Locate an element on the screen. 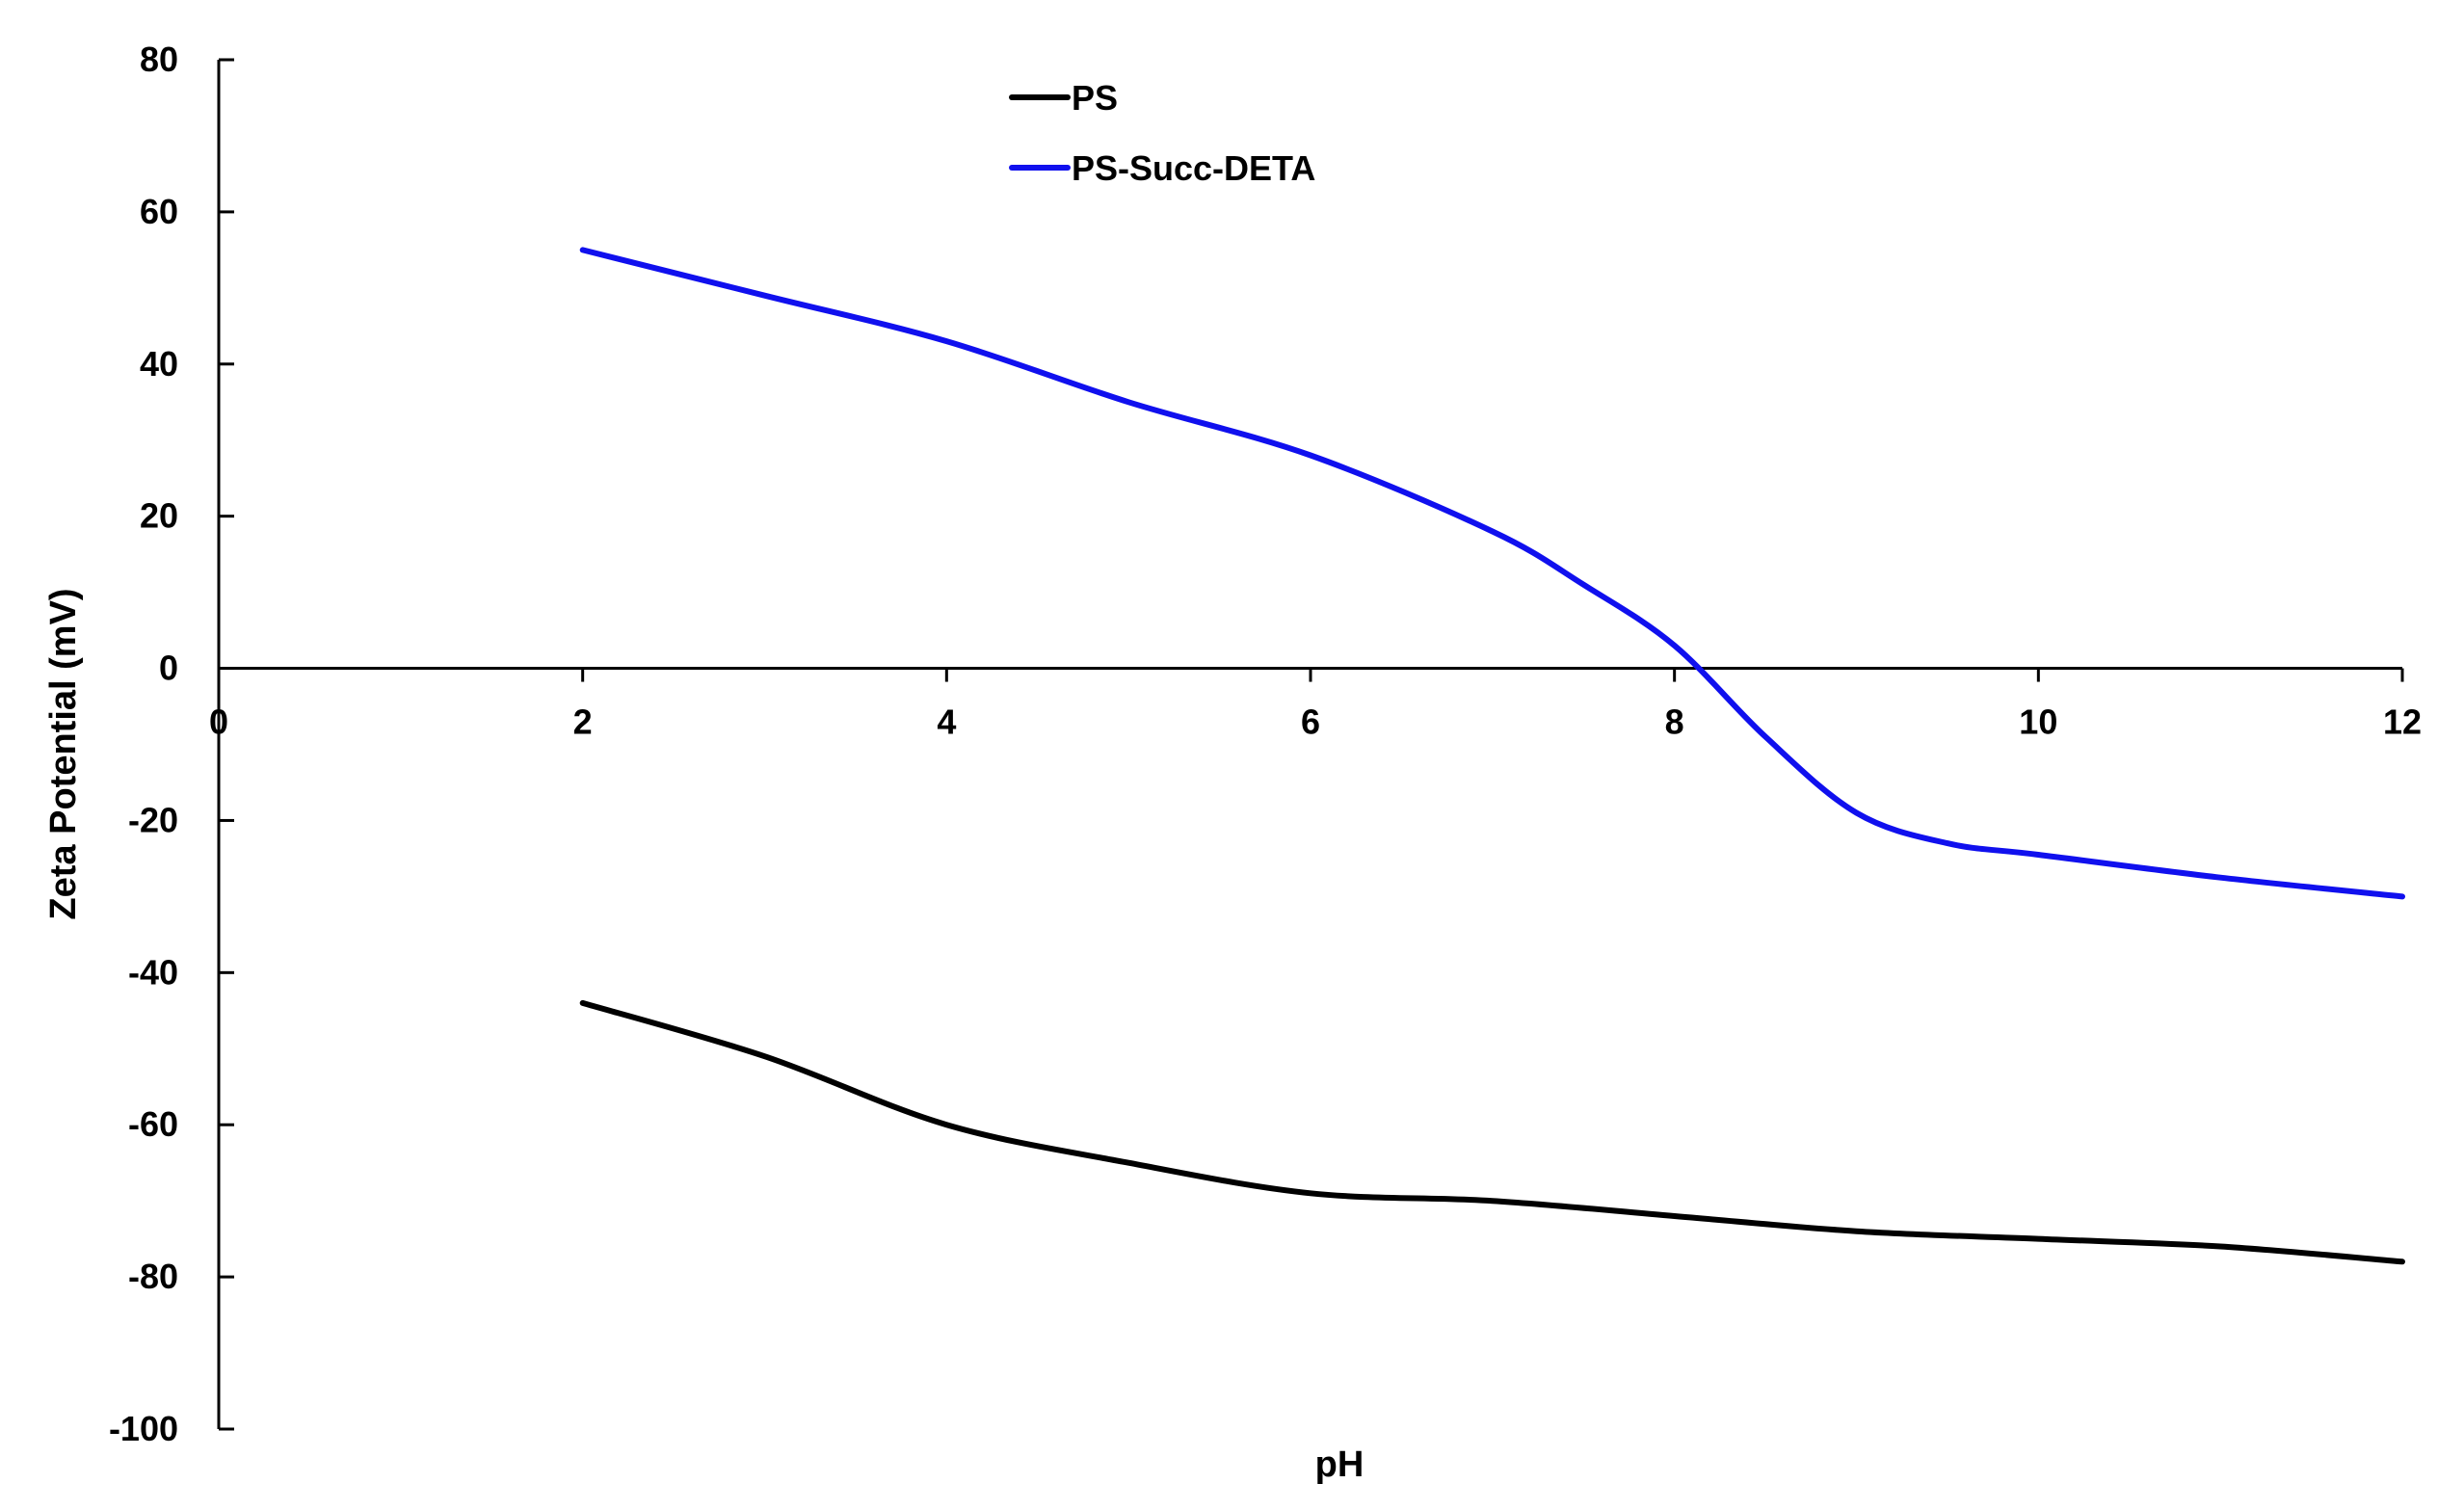 The height and width of the screenshot is (1510, 2464). y-tick-label: 60 is located at coordinates (159, 211).